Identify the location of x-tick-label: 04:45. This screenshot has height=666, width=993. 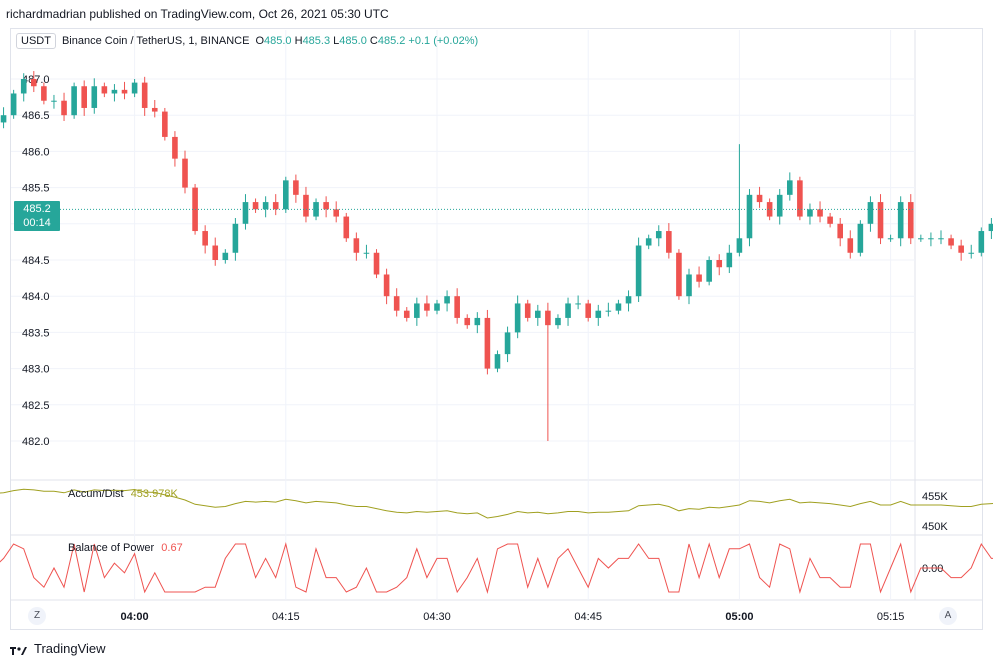
(588, 617).